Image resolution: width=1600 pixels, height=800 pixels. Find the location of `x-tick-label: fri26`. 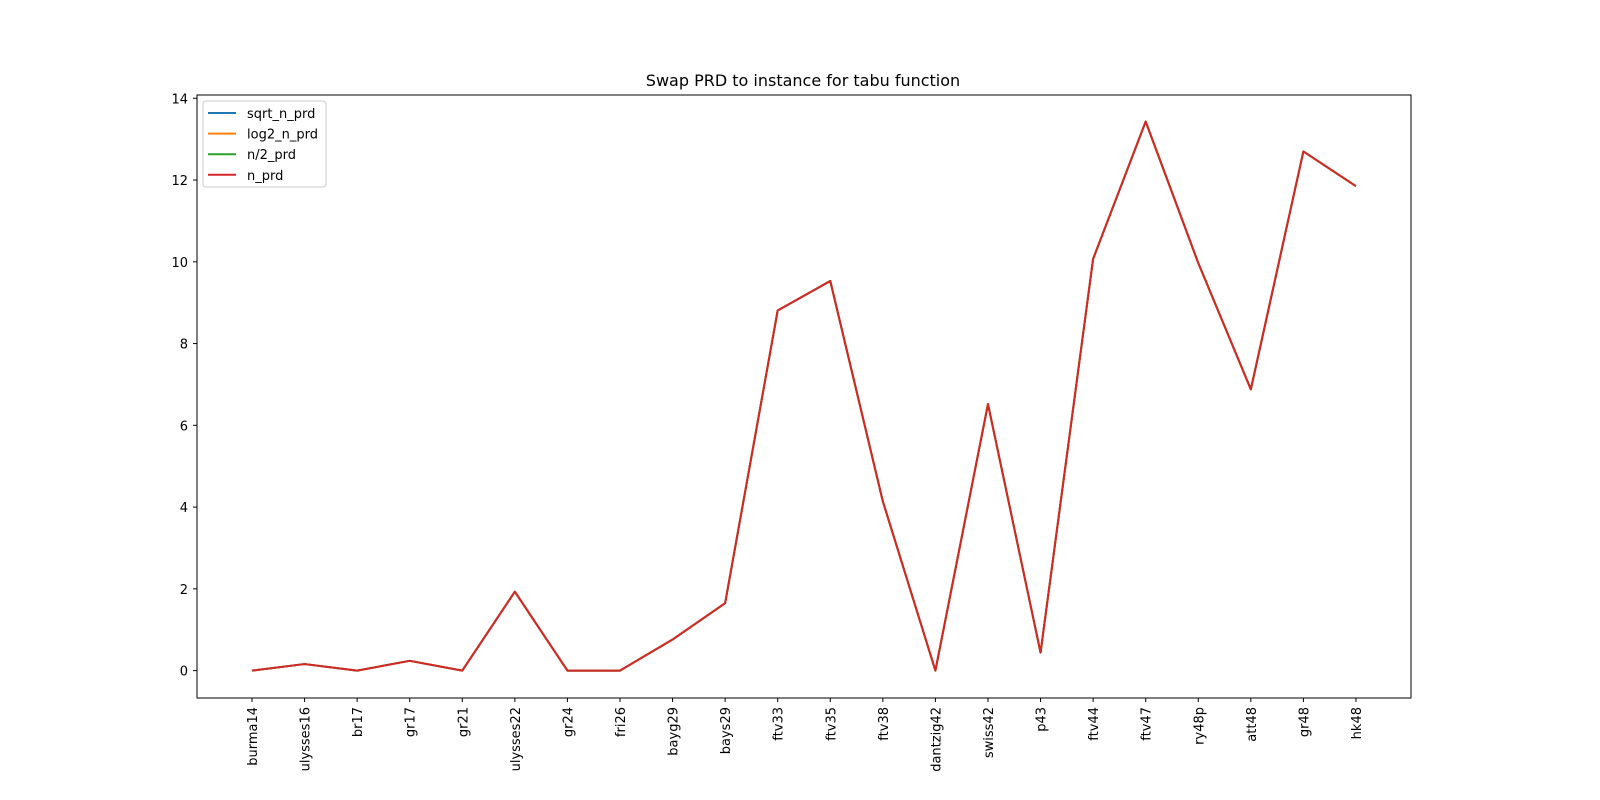

x-tick-label: fri26 is located at coordinates (621, 722).